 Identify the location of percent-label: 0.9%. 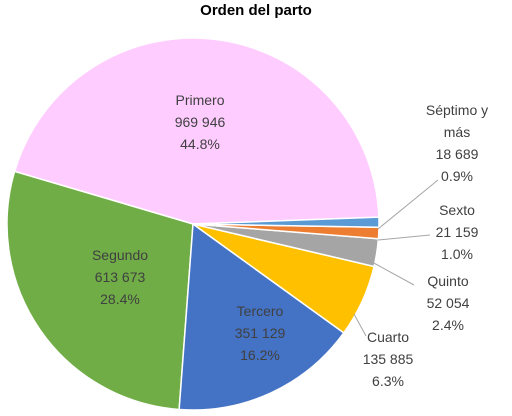
(457, 176).